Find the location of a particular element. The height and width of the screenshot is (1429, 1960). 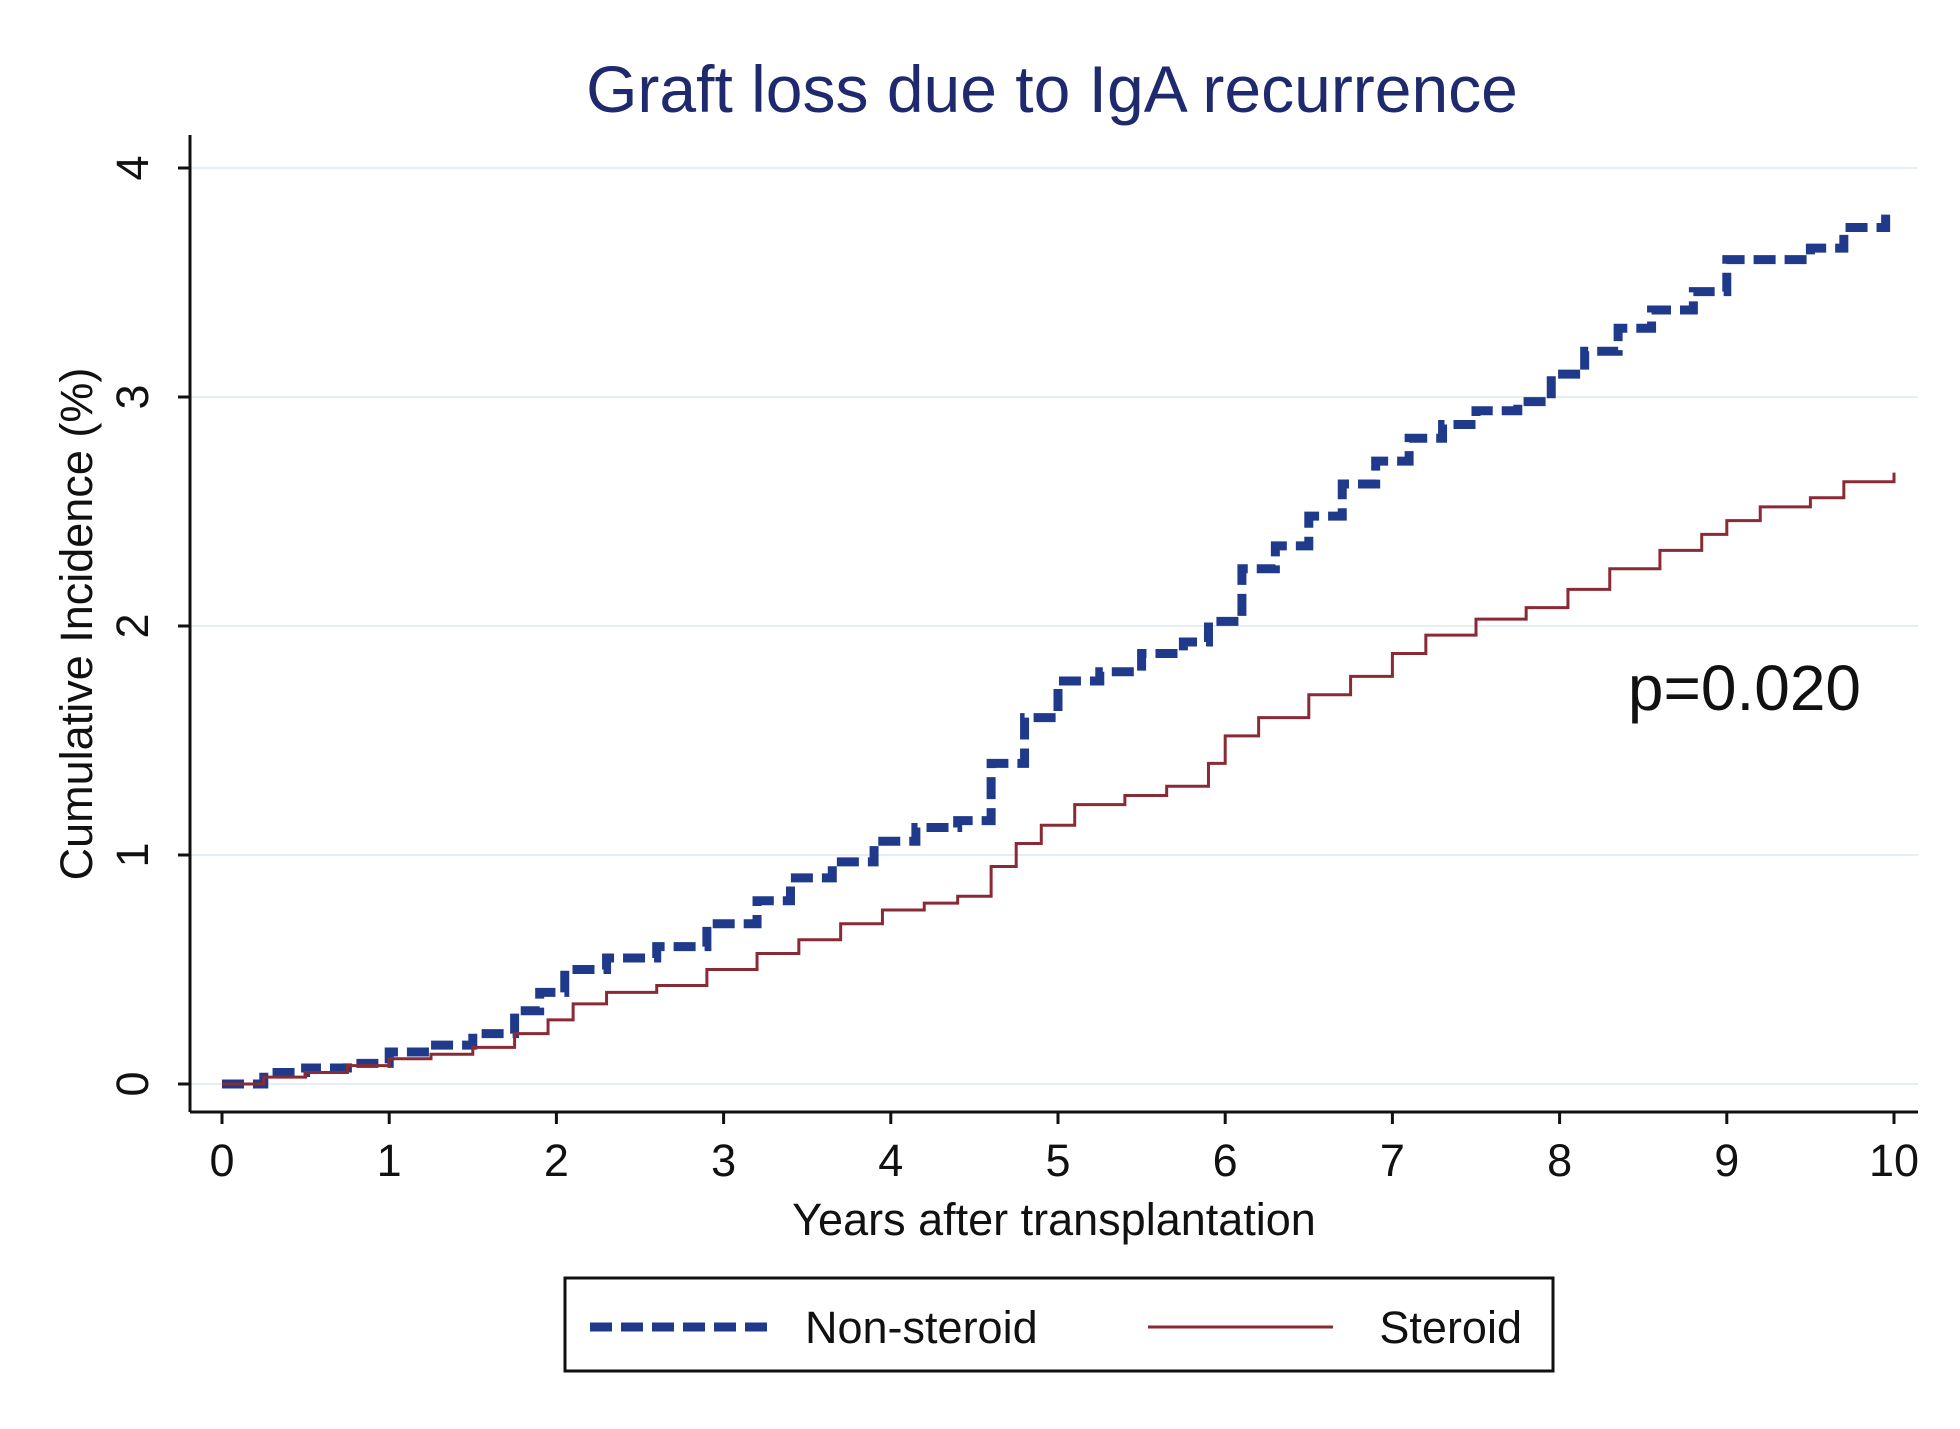

x-tick-label-4: 4 is located at coordinates (890, 1160).